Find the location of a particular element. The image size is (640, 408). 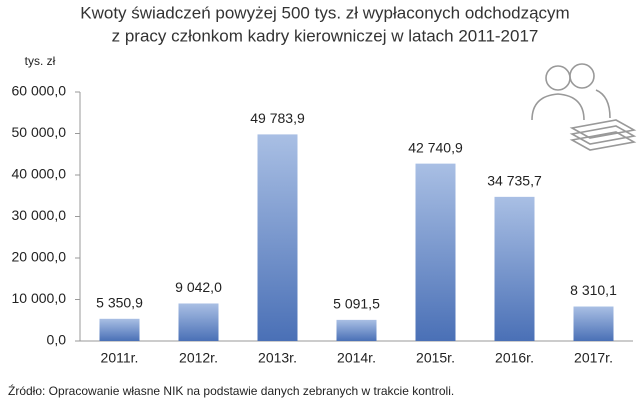

y-tick-label: 50 000,0 is located at coordinates (39, 132).